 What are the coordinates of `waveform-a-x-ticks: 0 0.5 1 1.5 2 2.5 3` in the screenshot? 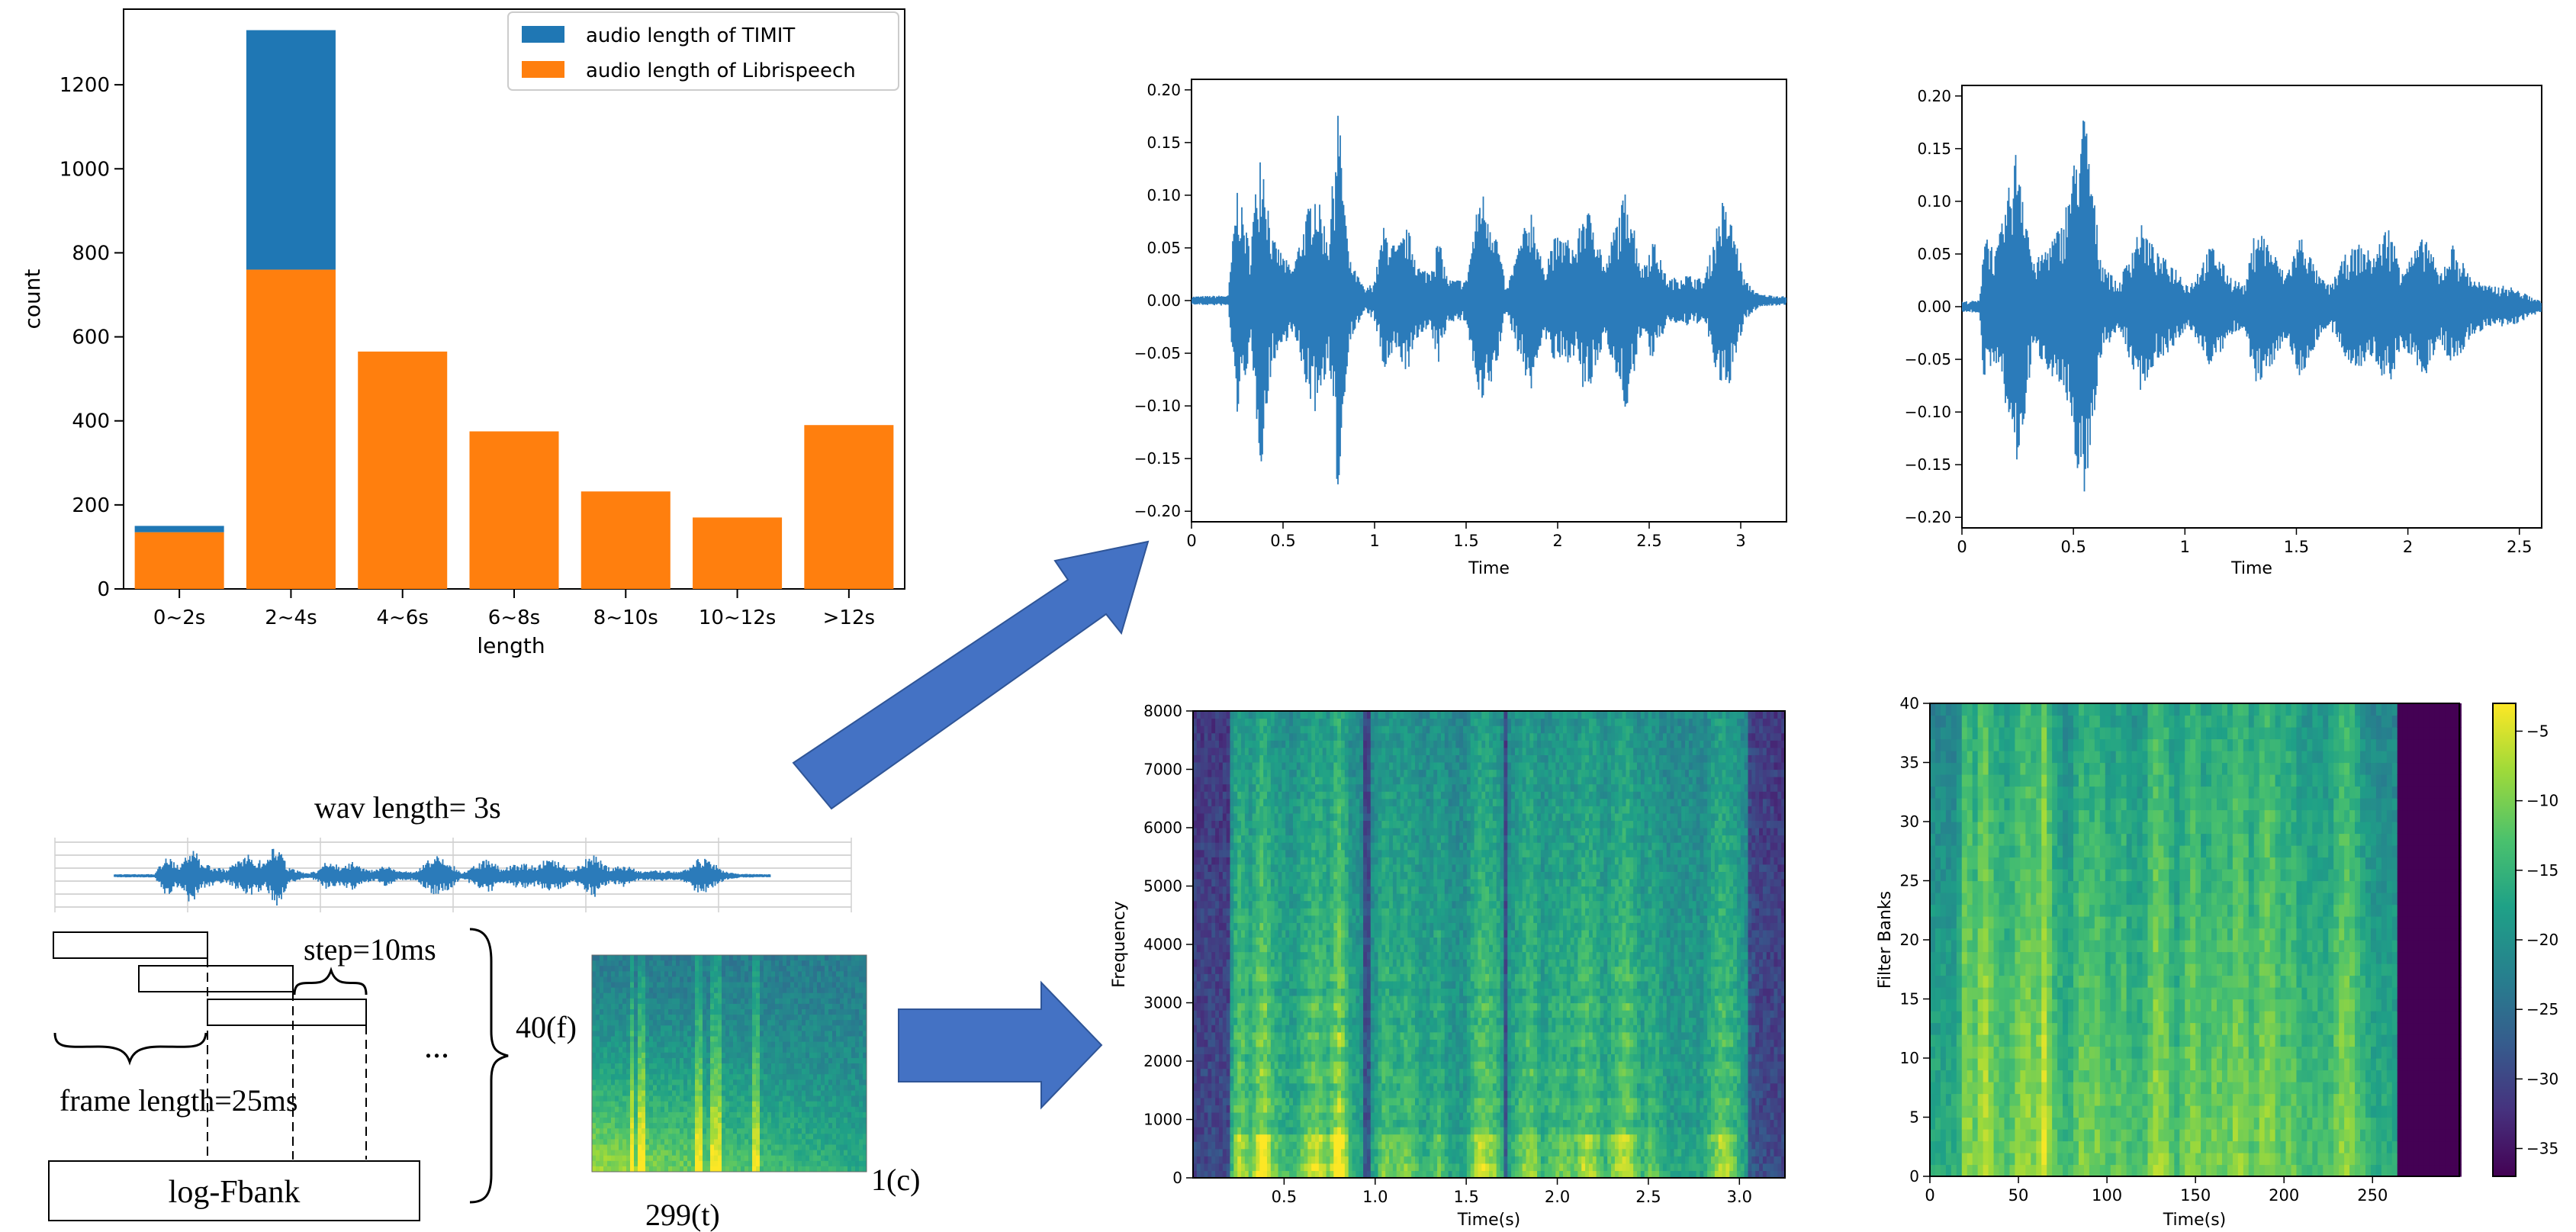 It's located at (1466, 536).